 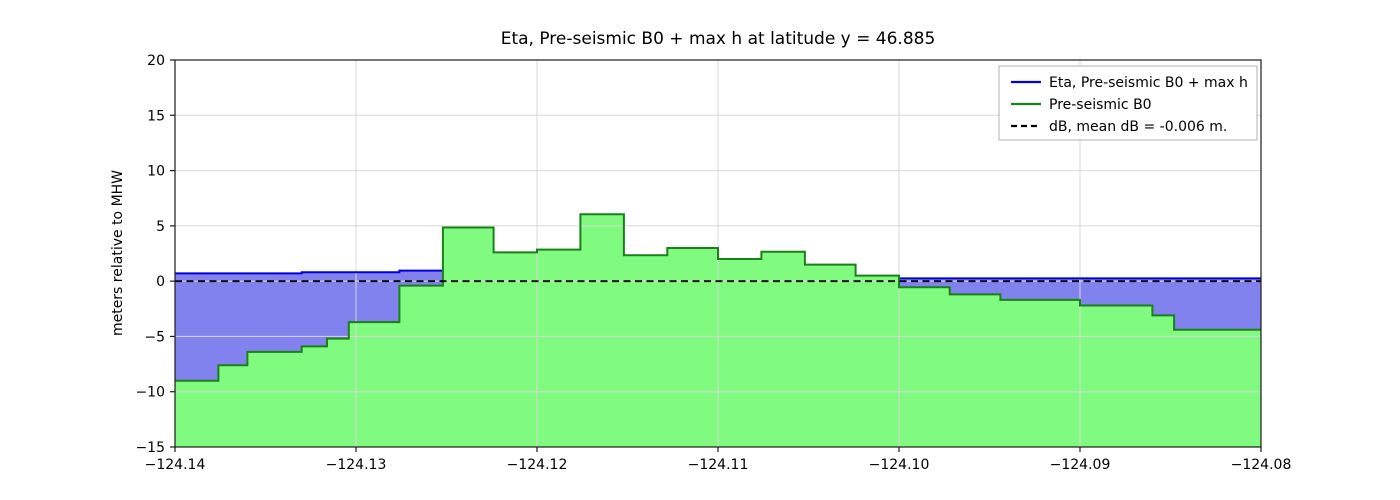 I want to click on y-tick-label: −5, so click(x=154, y=337).